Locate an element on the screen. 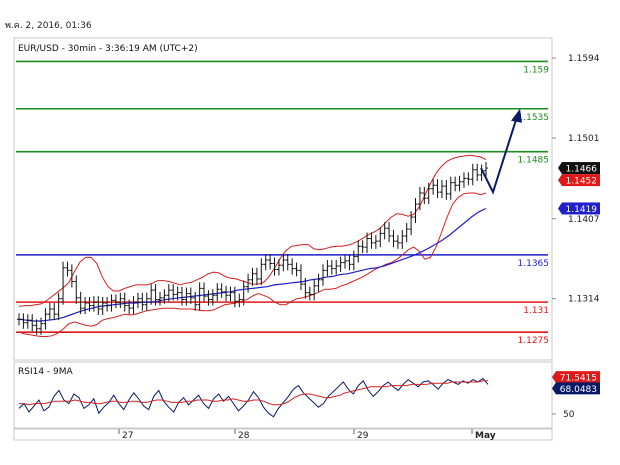 The height and width of the screenshot is (465, 620). x-tick-label: 27 is located at coordinates (127, 436).